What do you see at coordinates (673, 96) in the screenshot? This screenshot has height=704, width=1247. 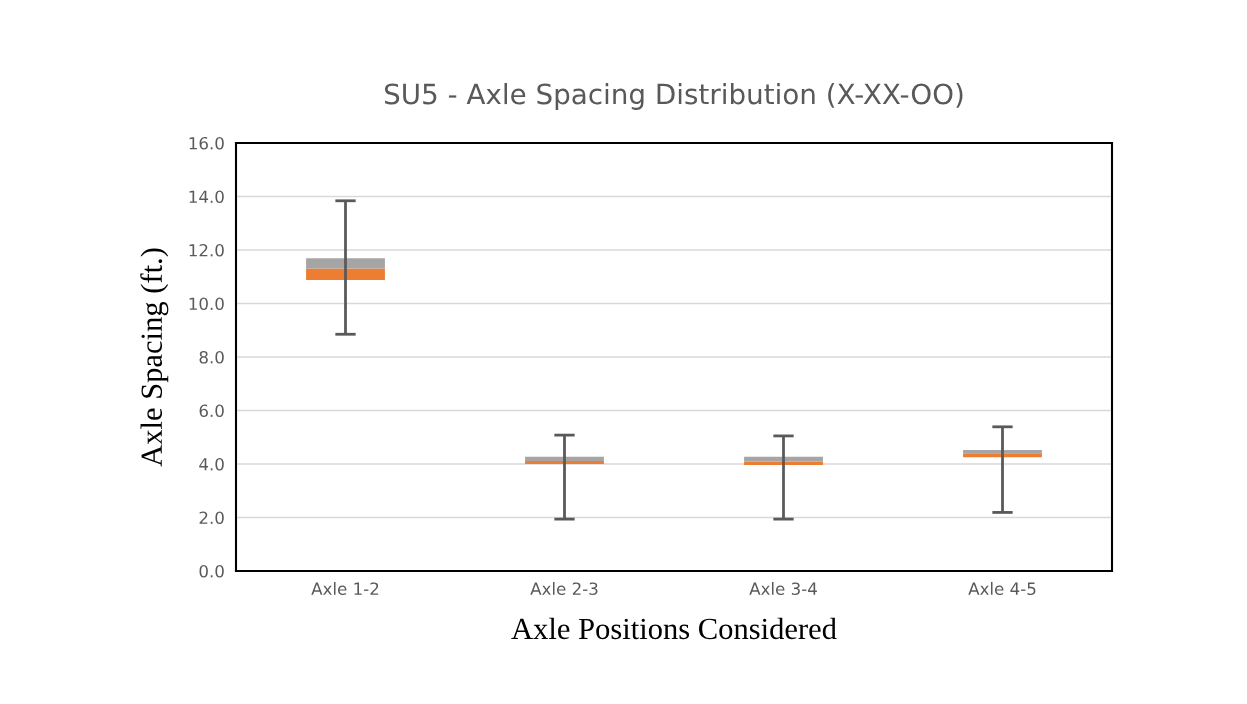 I see `chart-title: SU5 - Axle Spacing Distribution (X-XX-OO)` at bounding box center [673, 96].